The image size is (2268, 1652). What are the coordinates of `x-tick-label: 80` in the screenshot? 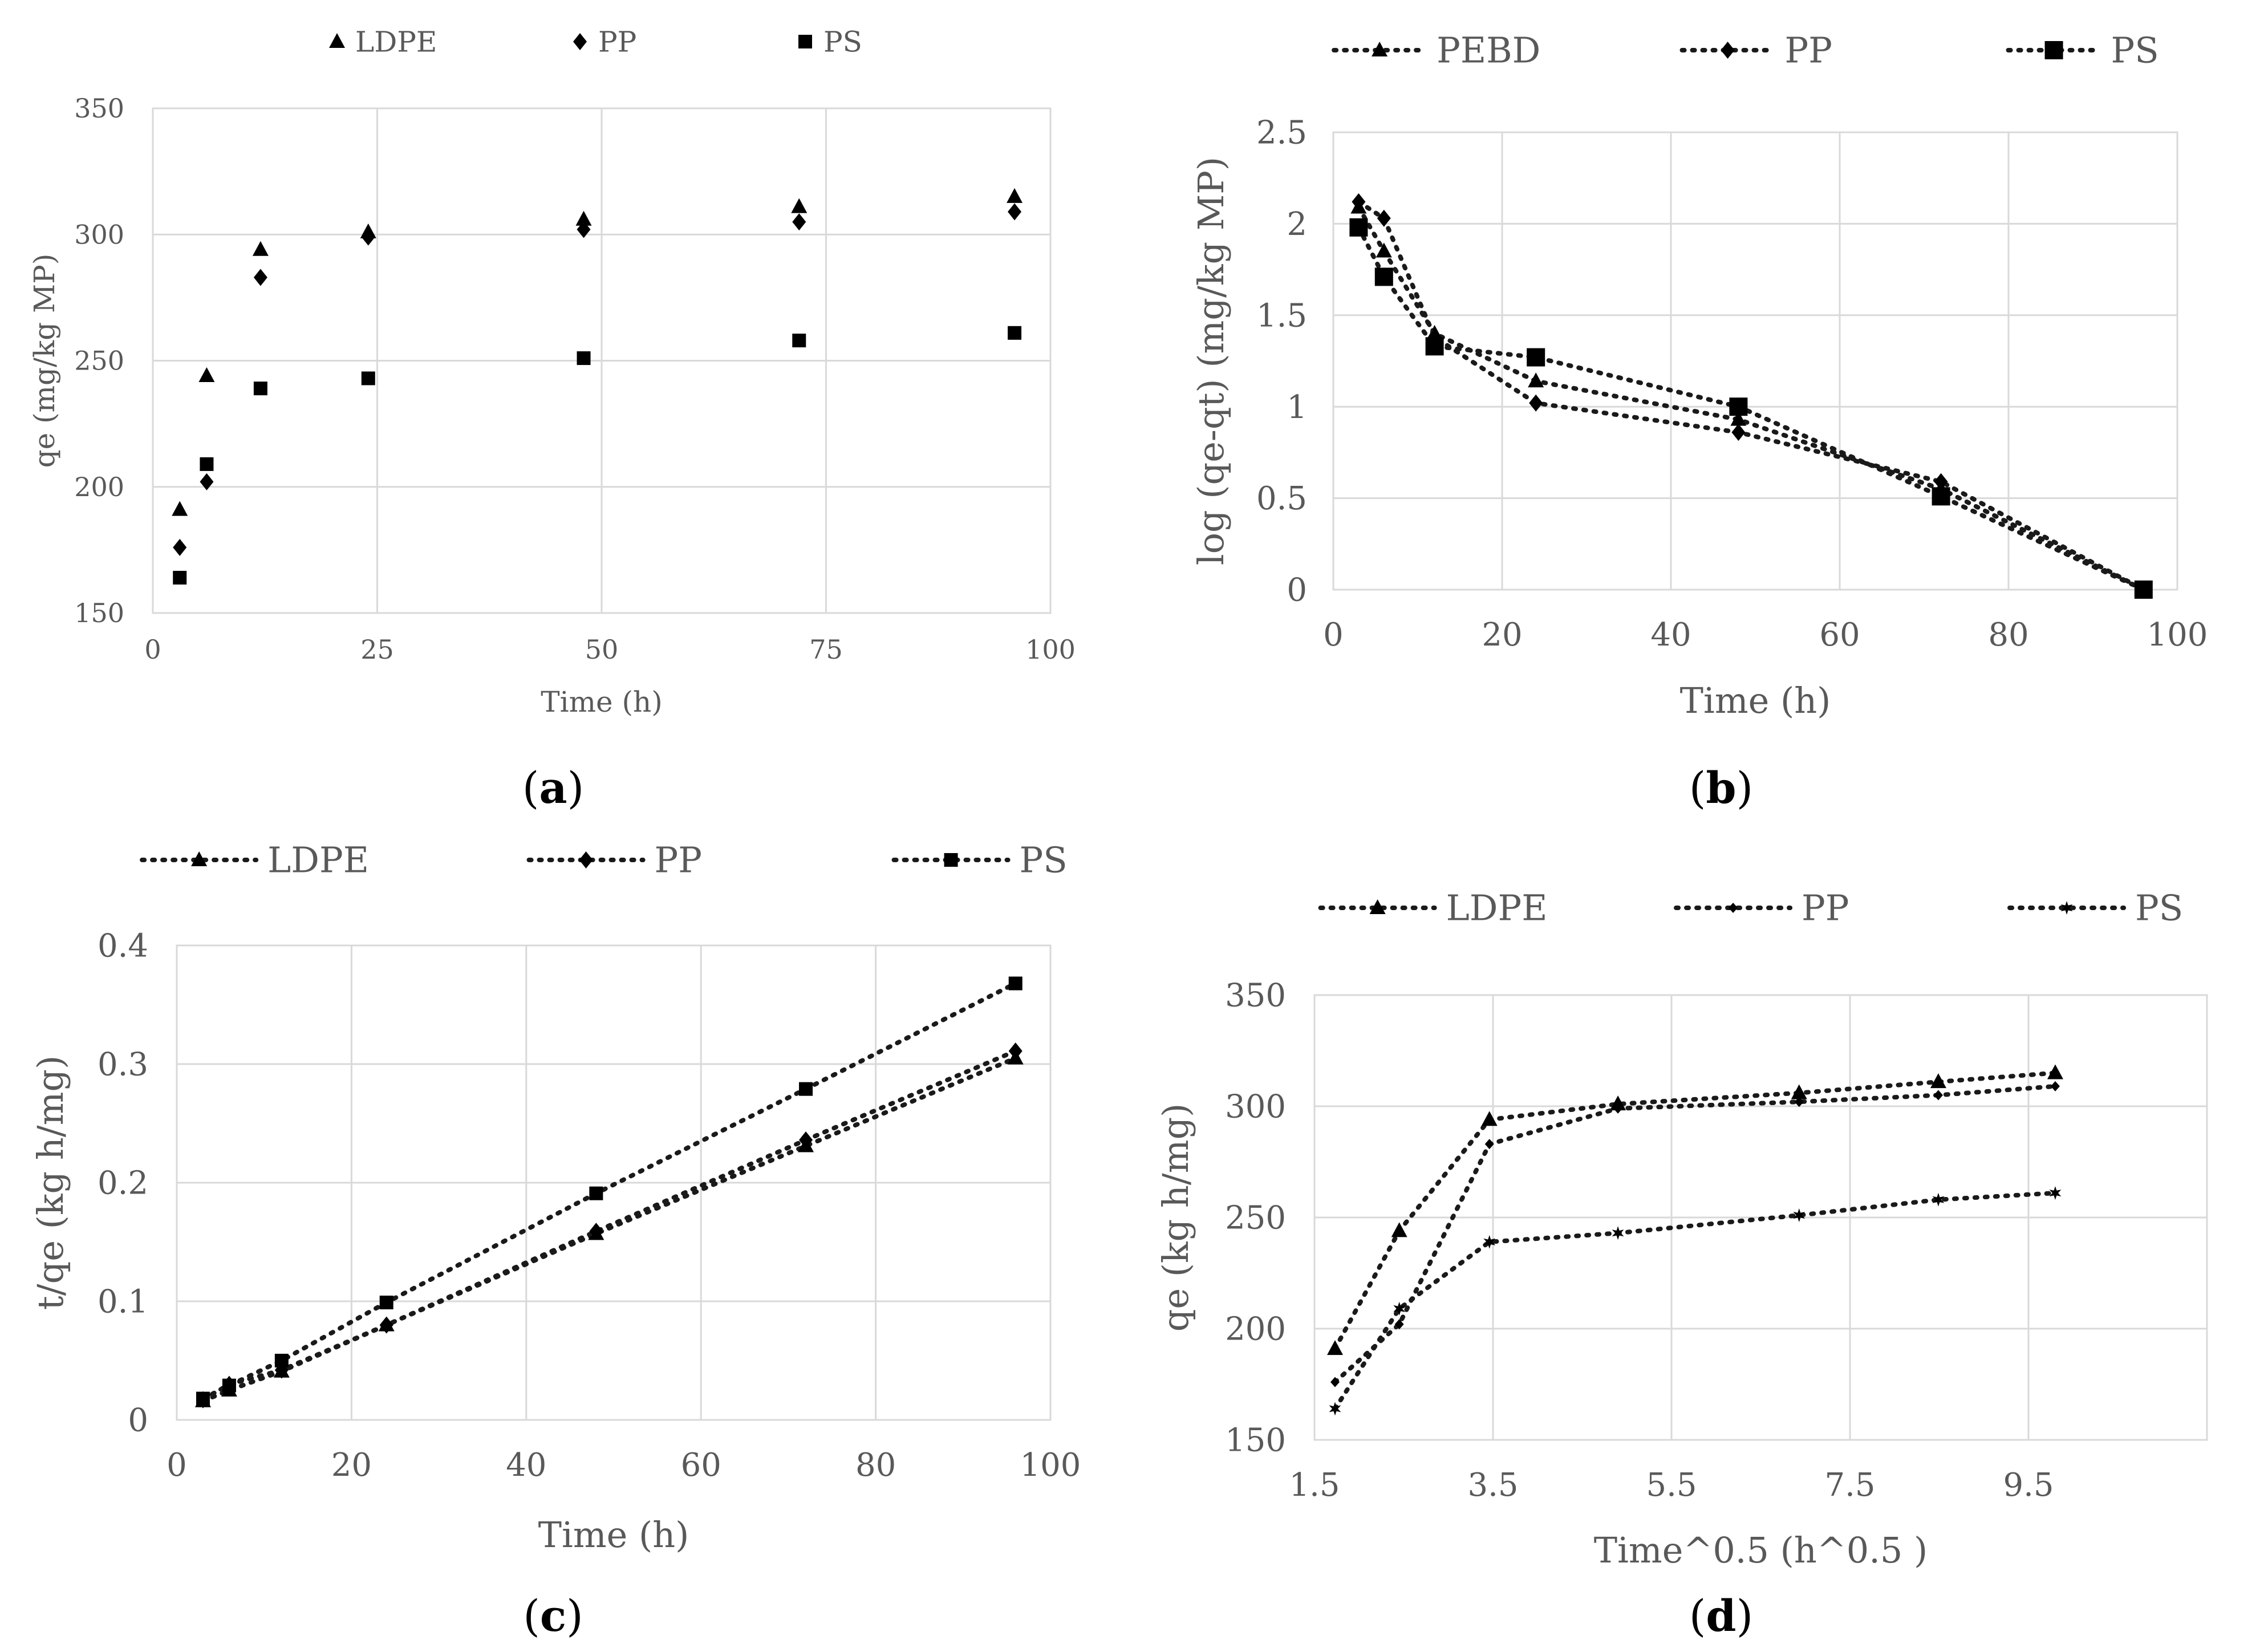 It's located at (875, 1465).